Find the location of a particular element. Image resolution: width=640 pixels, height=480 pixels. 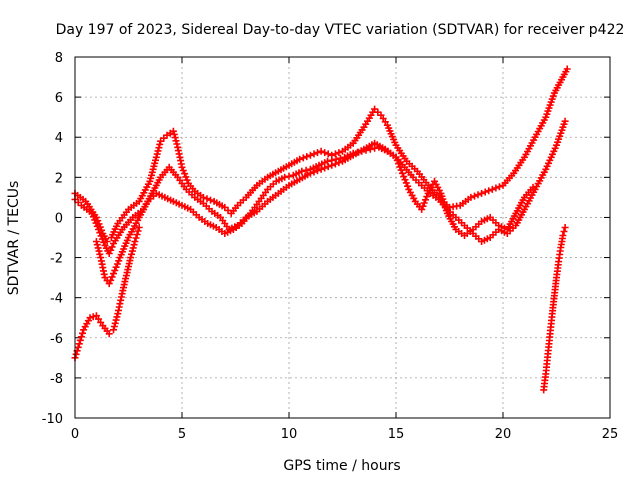

x-axis-title: GPS time / hours is located at coordinates (341, 466).